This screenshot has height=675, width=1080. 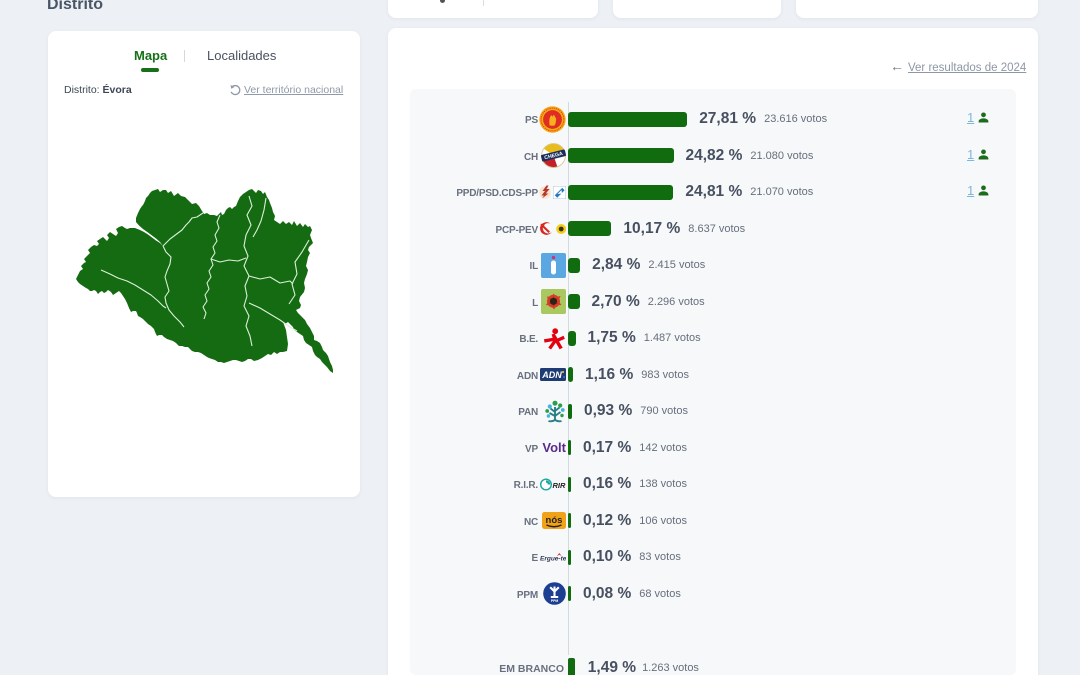 I want to click on svg-text: nós, so click(x=554, y=520).